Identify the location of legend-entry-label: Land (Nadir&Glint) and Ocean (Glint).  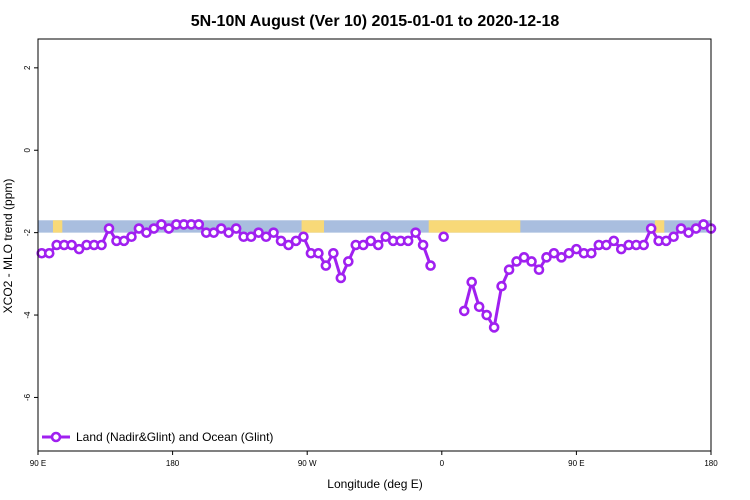
(174, 437).